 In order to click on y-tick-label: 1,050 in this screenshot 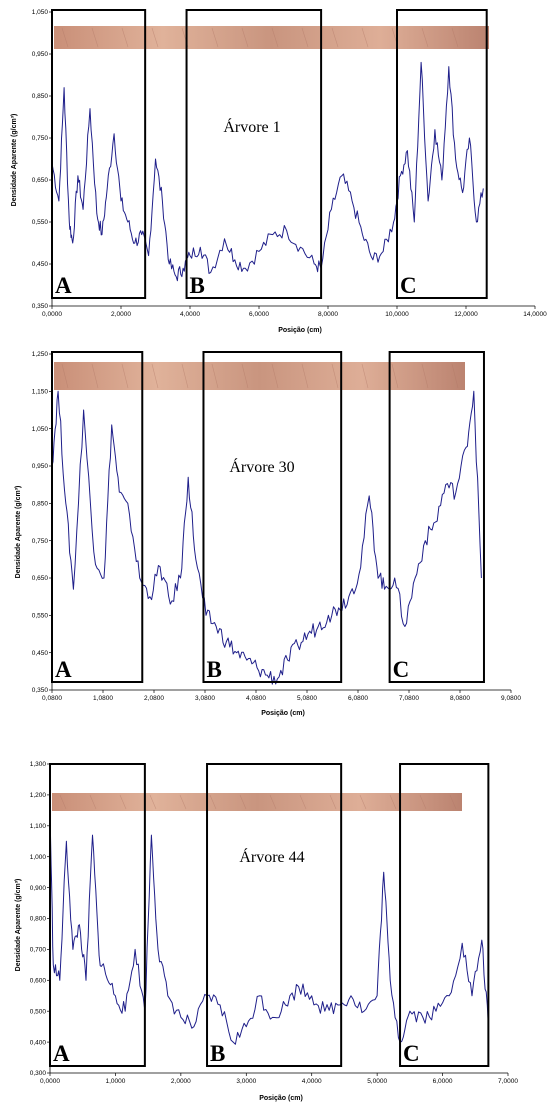, I will do `click(40, 12)`.